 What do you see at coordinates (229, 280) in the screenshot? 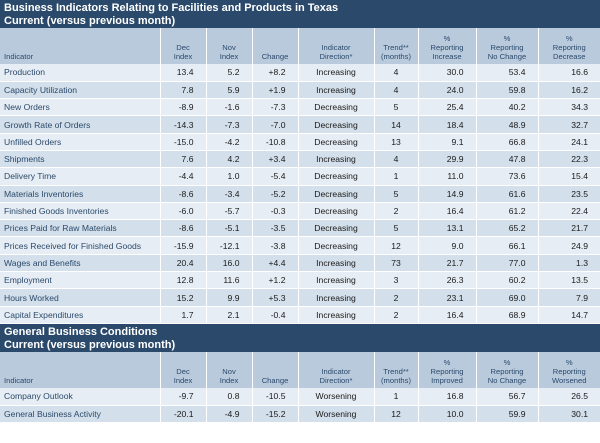
I see `value-cell: 11.6` at bounding box center [229, 280].